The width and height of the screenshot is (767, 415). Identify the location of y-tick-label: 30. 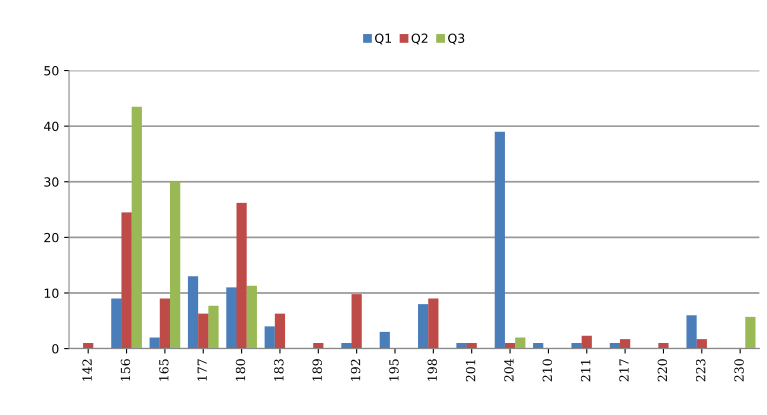
(51, 182).